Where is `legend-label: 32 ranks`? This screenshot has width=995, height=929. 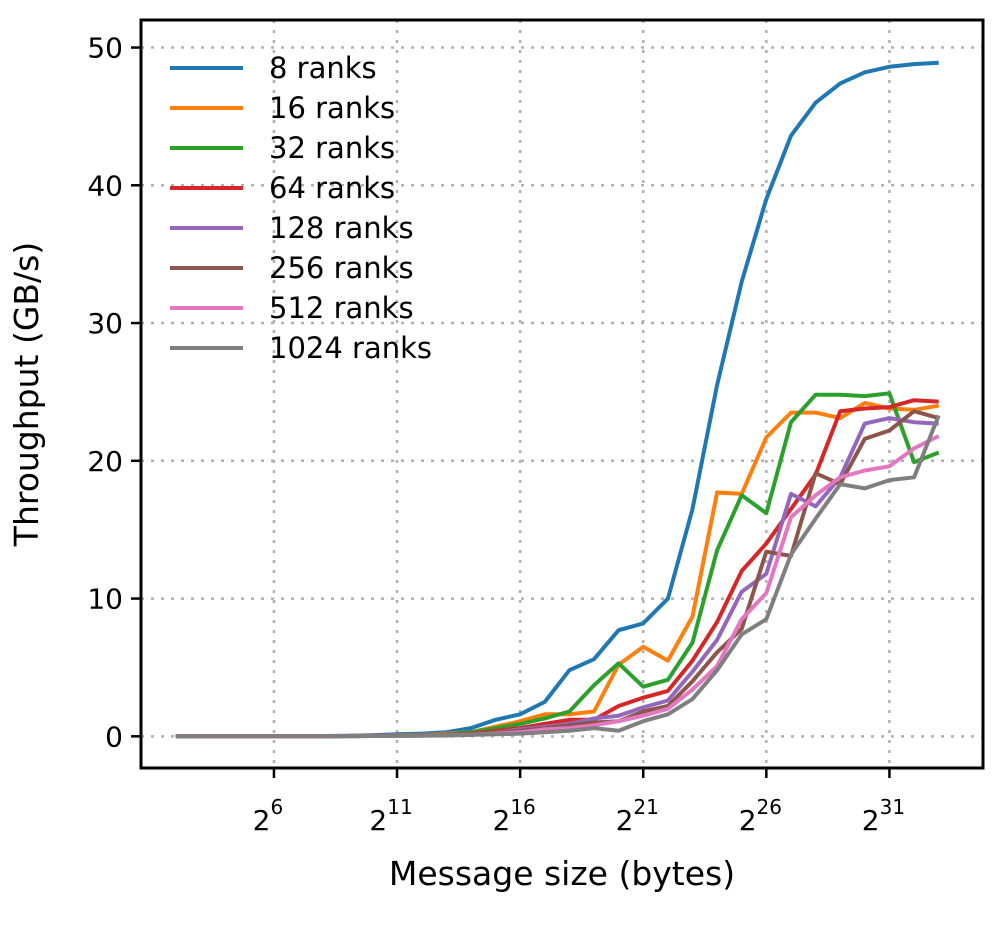 legend-label: 32 ranks is located at coordinates (332, 148).